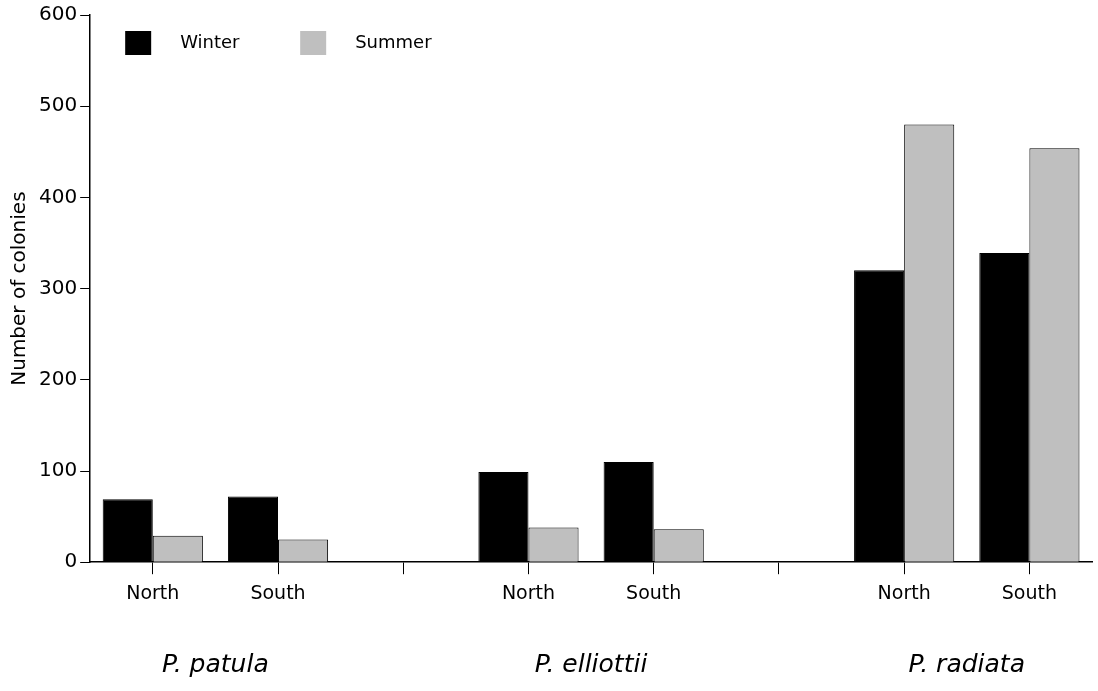  Describe the element at coordinates (58, 104) in the screenshot. I see `y-tick-label: 500` at that location.